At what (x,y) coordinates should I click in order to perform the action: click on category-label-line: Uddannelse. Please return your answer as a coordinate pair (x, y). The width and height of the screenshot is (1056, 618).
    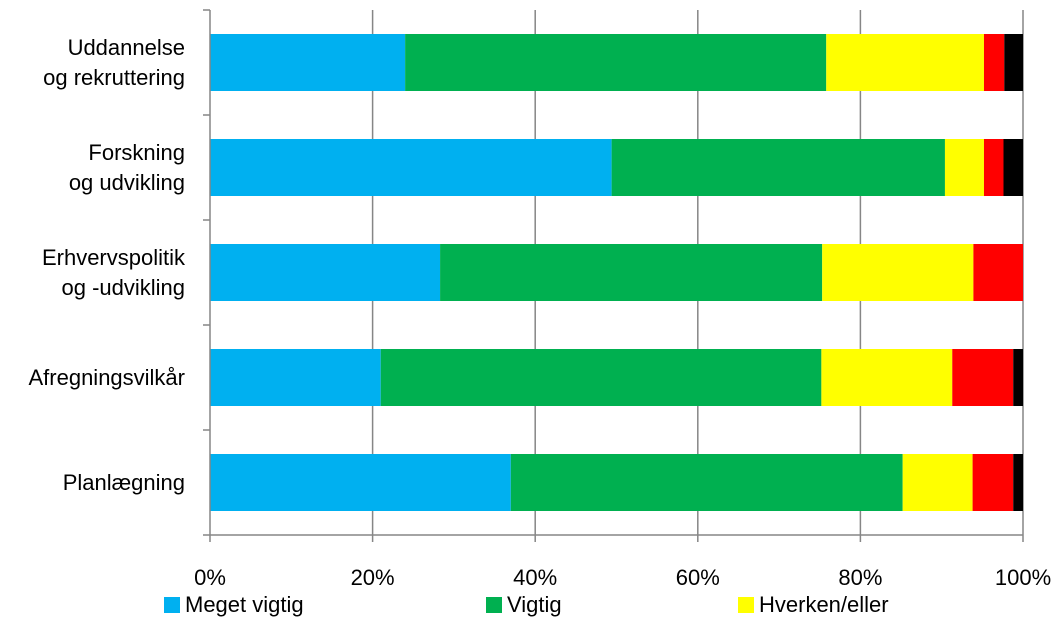
    Looking at the image, I should click on (126, 47).